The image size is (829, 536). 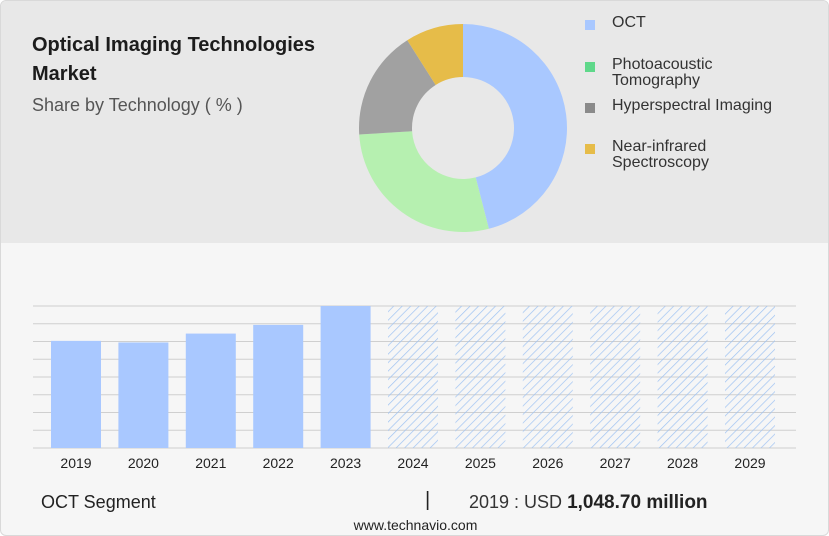 I want to click on legend-label-nir: Near-infrared Spectroscopy, so click(x=660, y=154).